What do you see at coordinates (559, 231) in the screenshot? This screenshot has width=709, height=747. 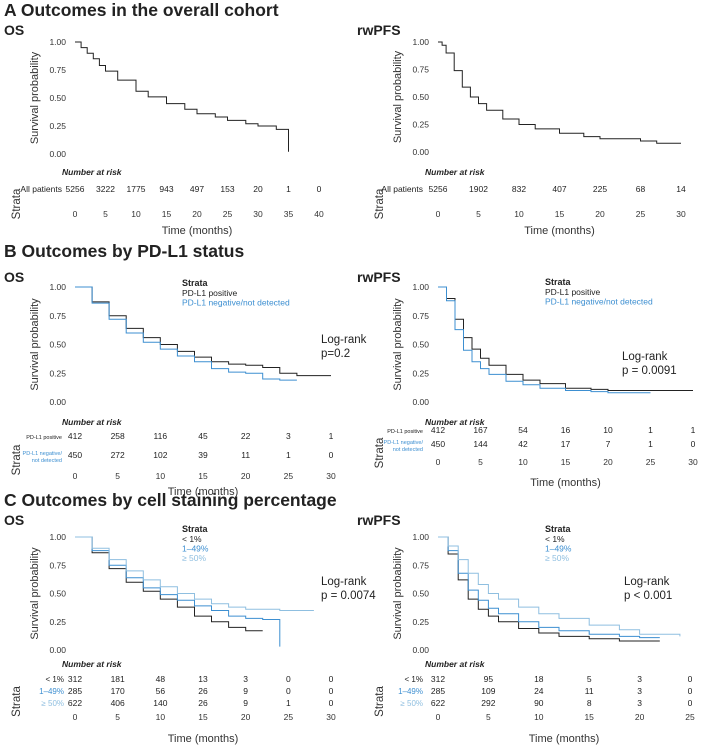 I see `a-rwpfs-xlabel: Time (months)` at bounding box center [559, 231].